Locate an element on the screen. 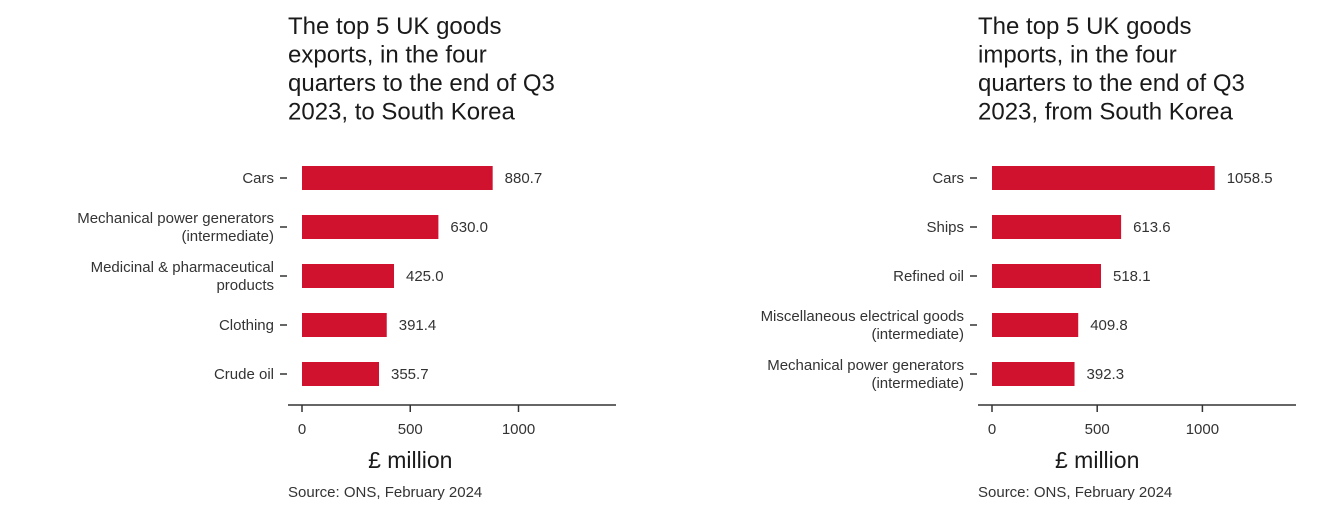  category-label: Medicinal & pharmaceutical is located at coordinates (182, 267).